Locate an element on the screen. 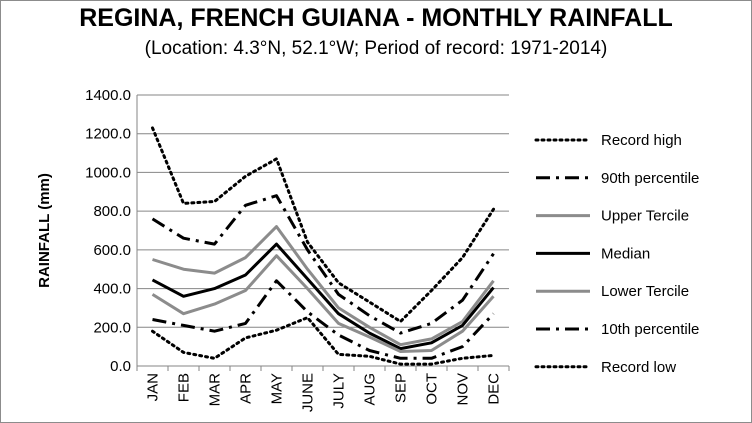 Image resolution: width=752 pixels, height=423 pixels. y-axis-title: RAINFALL (mm) is located at coordinates (44, 230).